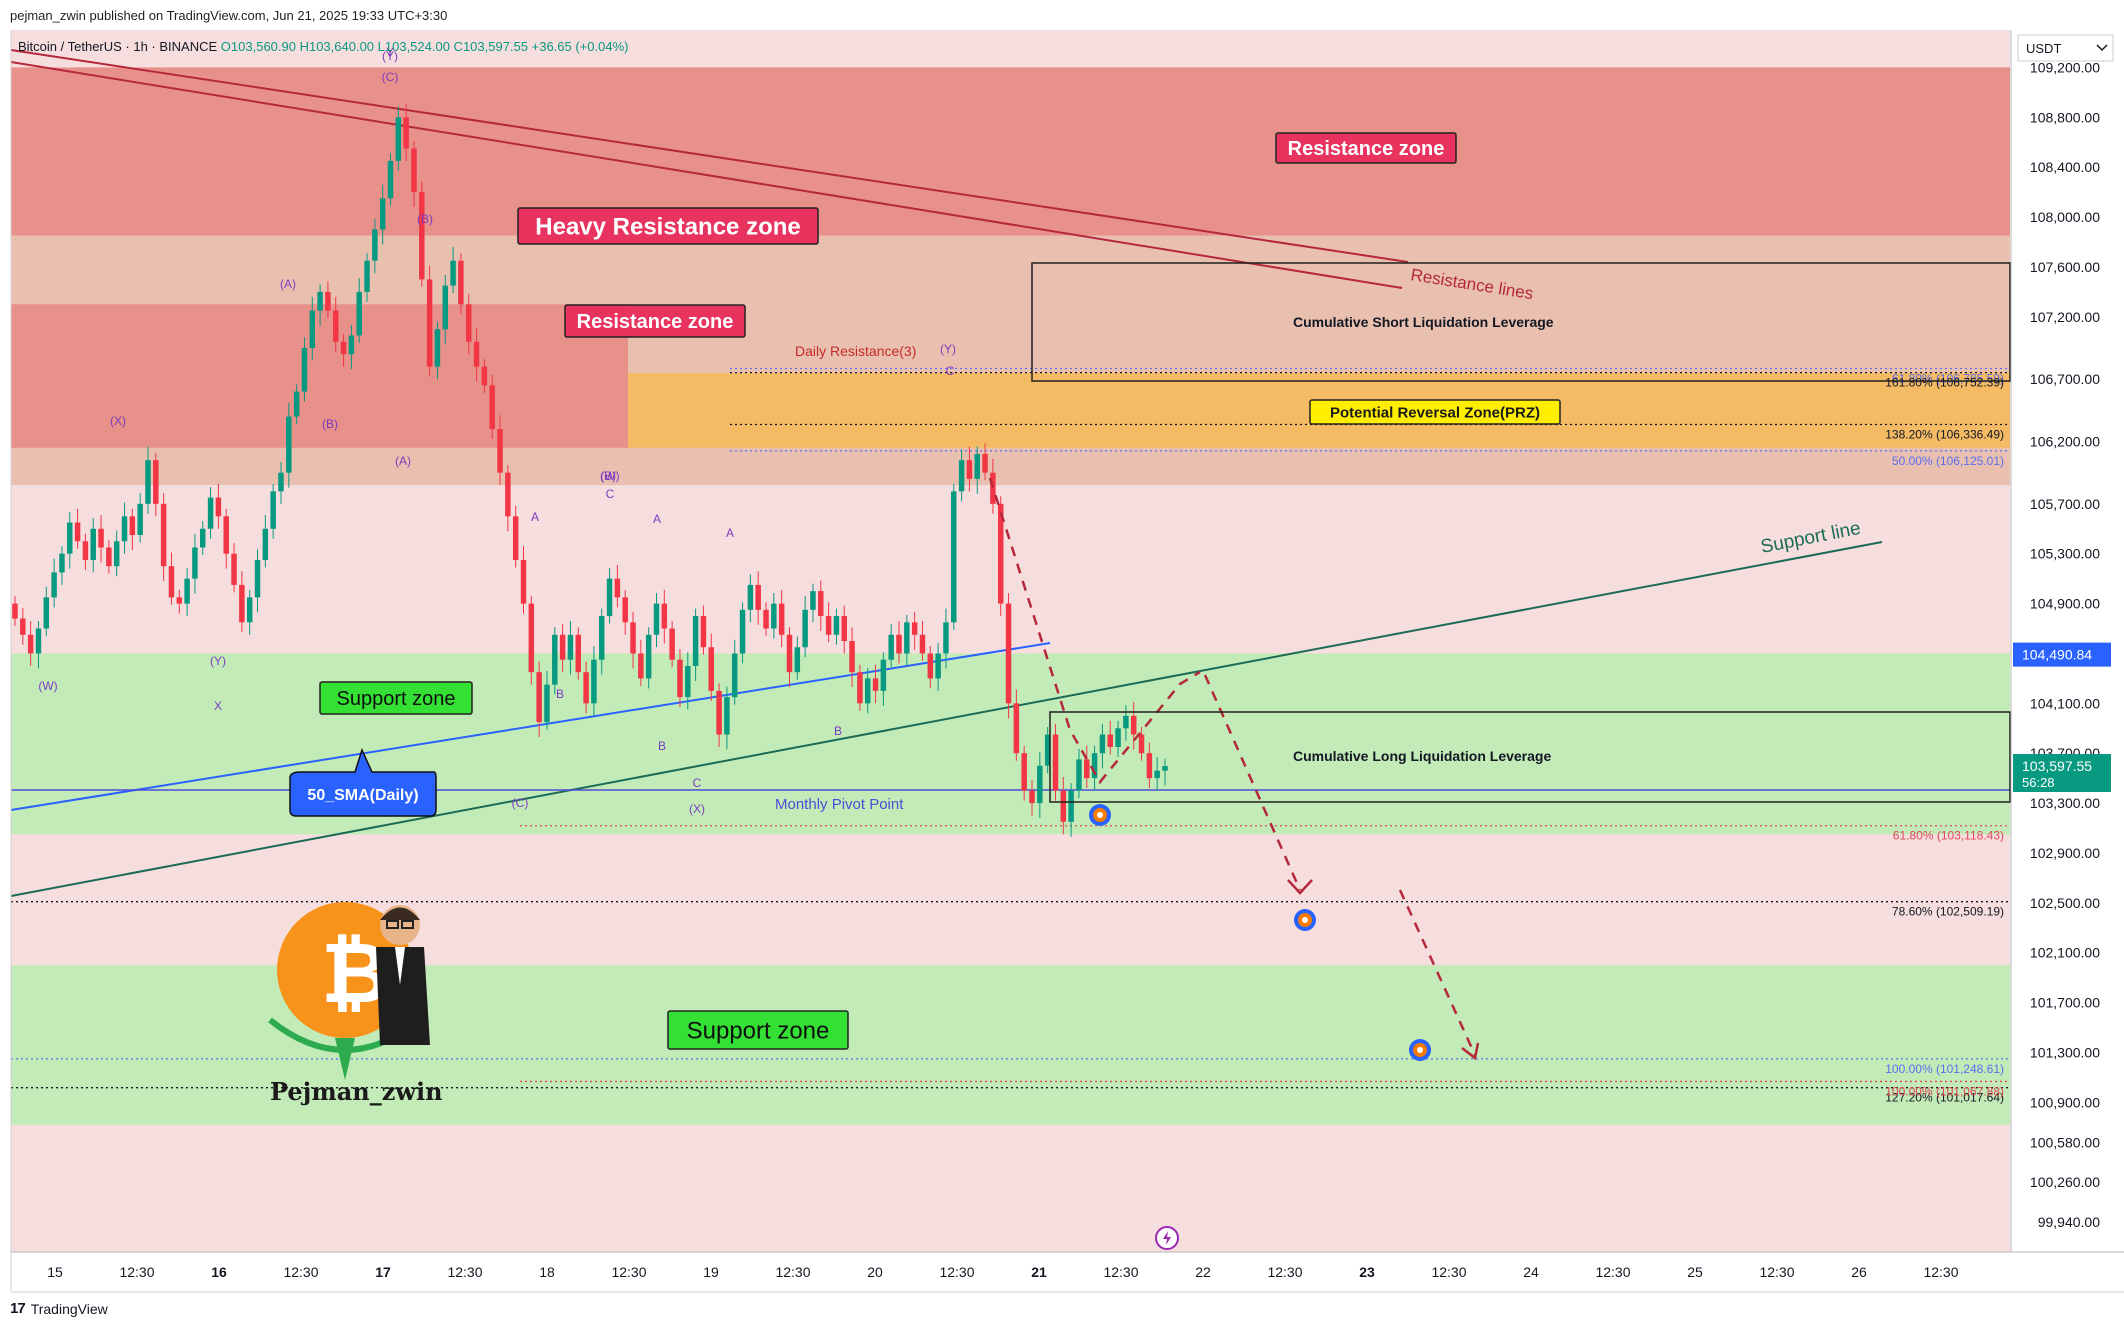 This screenshot has height=1329, width=2124. Describe the element at coordinates (1530, 757) in the screenshot. I see `long-liquidation-box` at that location.